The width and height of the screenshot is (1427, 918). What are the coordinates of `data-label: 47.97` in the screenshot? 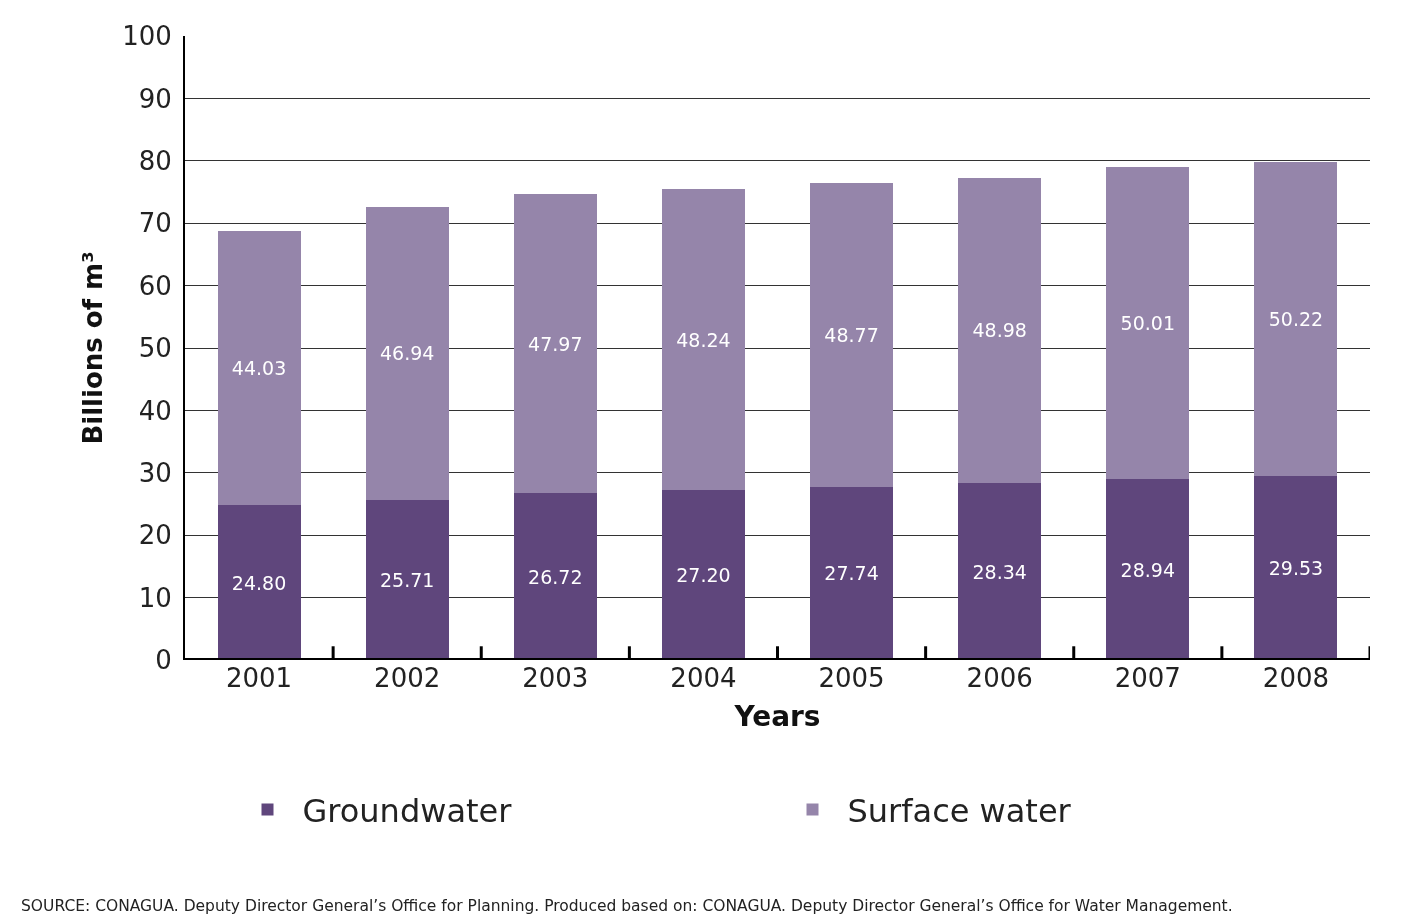 It's located at (555, 343).